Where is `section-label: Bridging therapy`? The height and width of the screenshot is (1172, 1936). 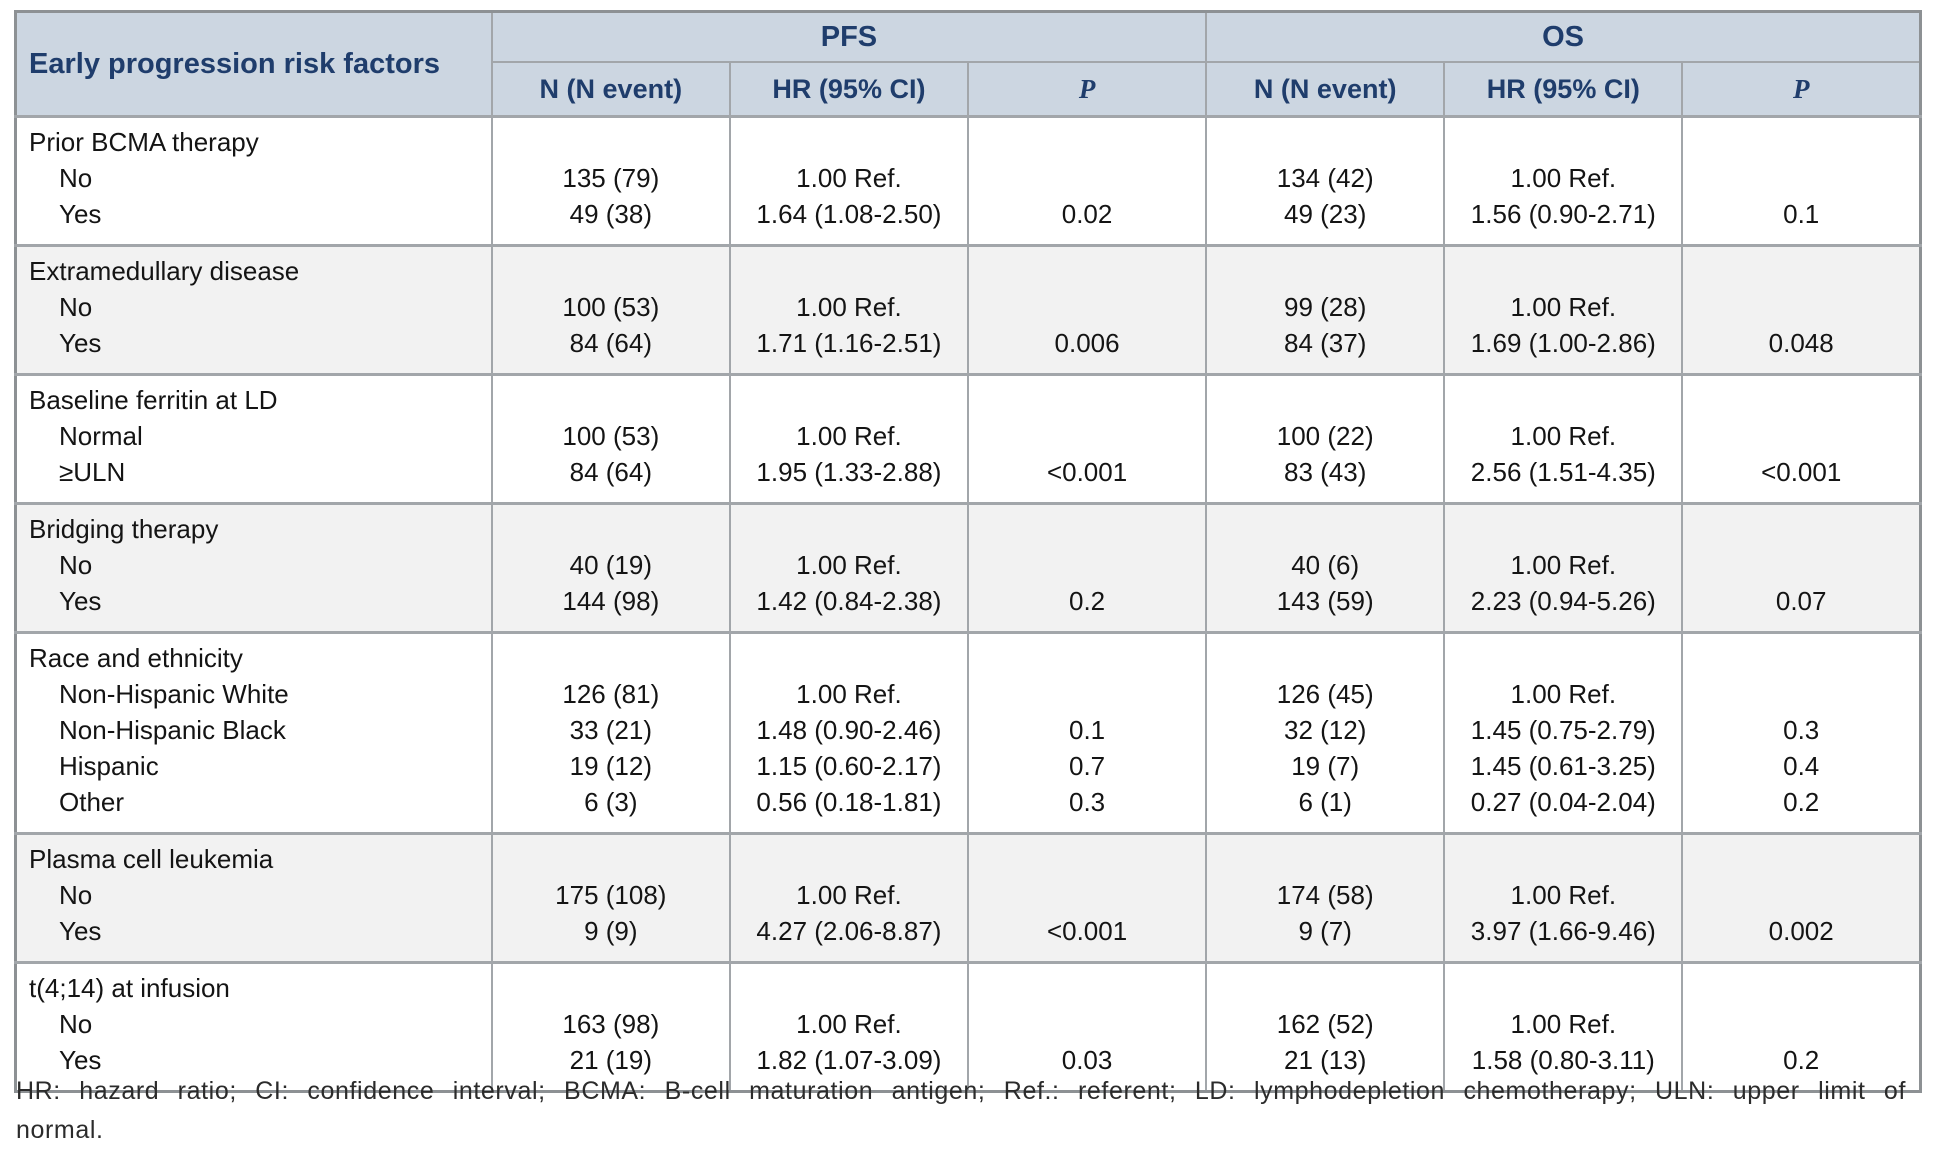
section-label: Bridging therapy is located at coordinates (253, 525).